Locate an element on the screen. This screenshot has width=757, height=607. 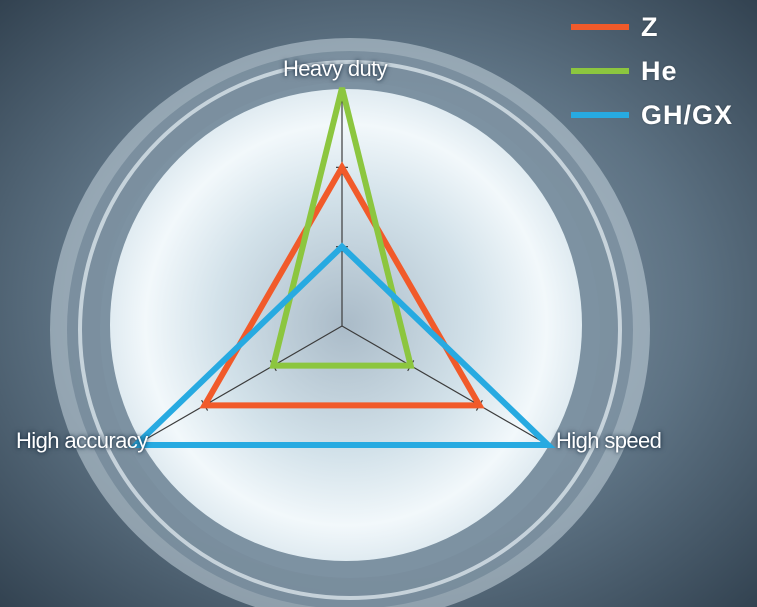
axis-label-high-accuracy: High accuracy is located at coordinates (82, 440).